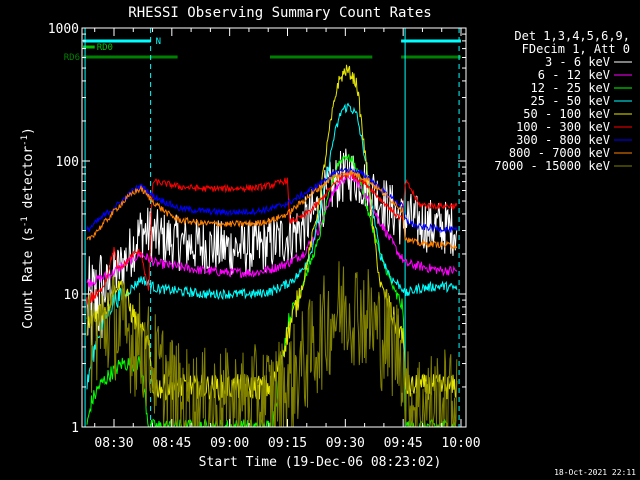 This screenshot has height=480, width=640. Describe the element at coordinates (563, 127) in the screenshot. I see `legend-entry-label: 100 - 300 keV` at that location.